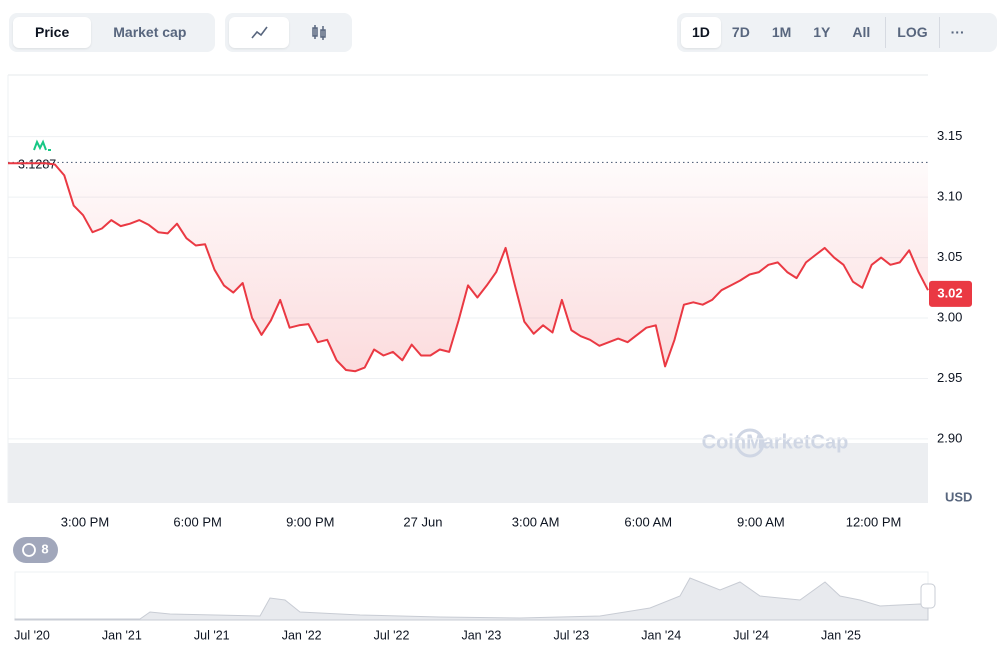 This screenshot has height=652, width=997. I want to click on history-badge, so click(35, 550).